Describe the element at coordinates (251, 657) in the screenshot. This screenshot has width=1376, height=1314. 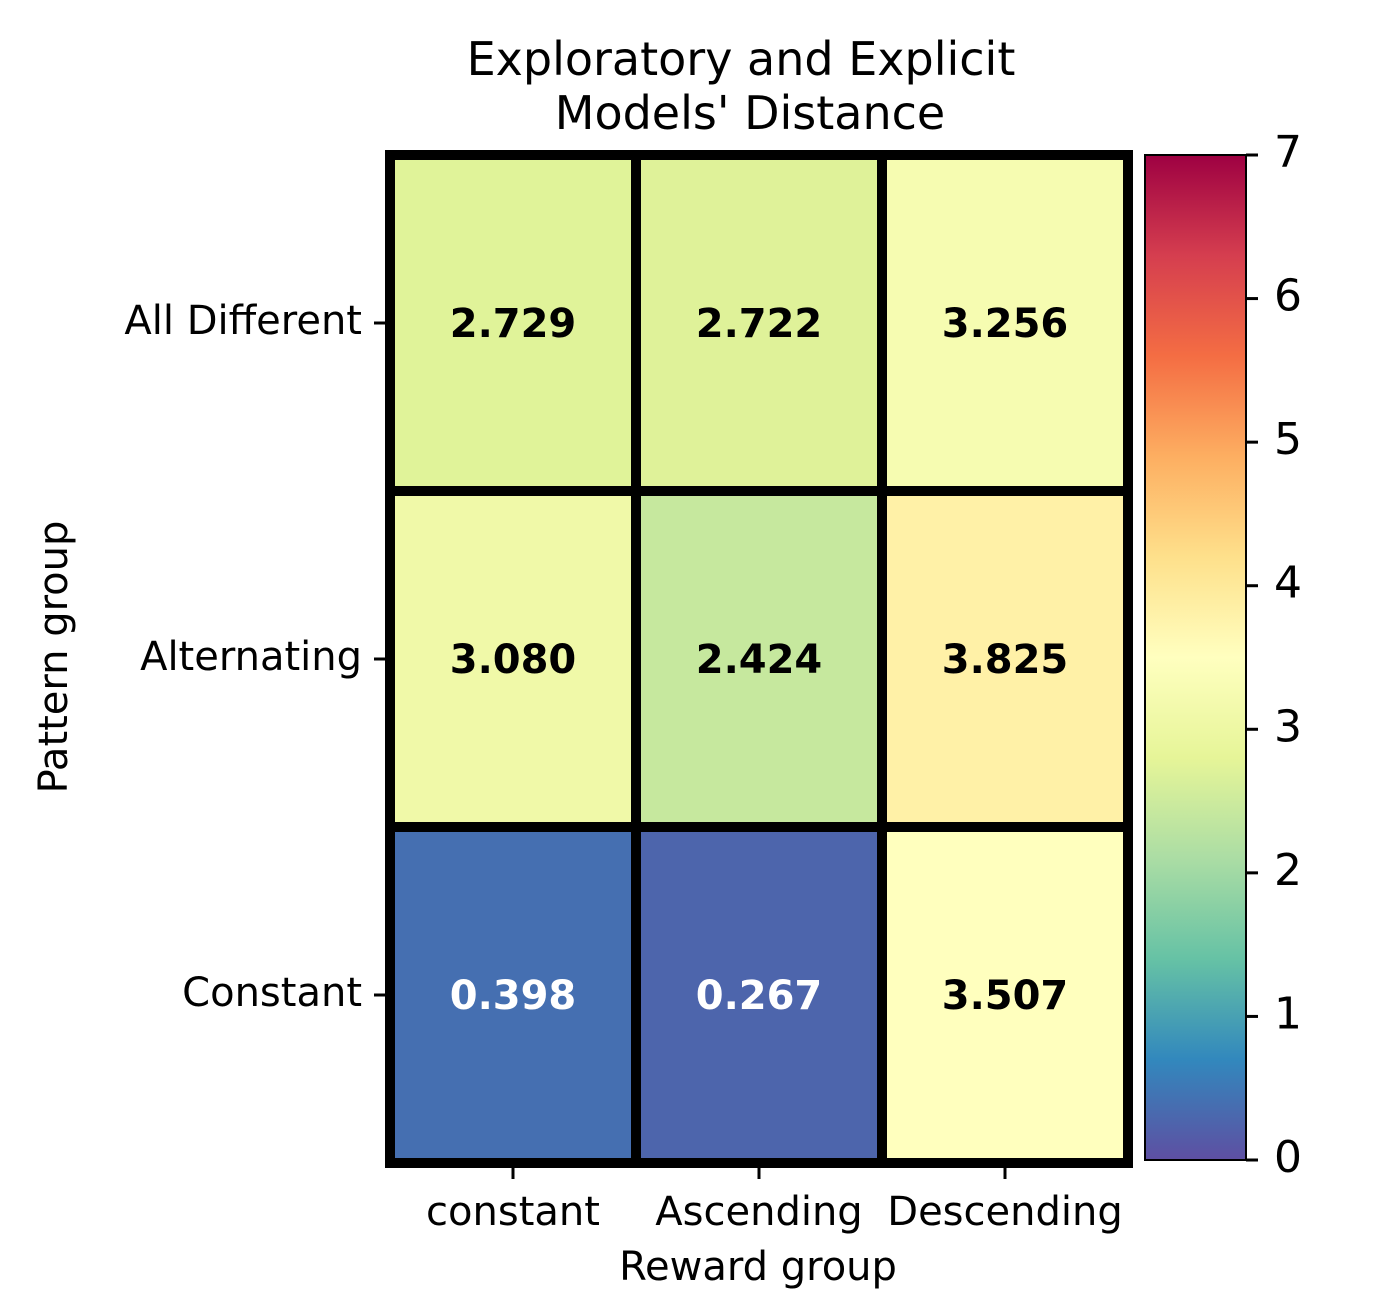
I see `y-tick-label: Alternating` at that location.